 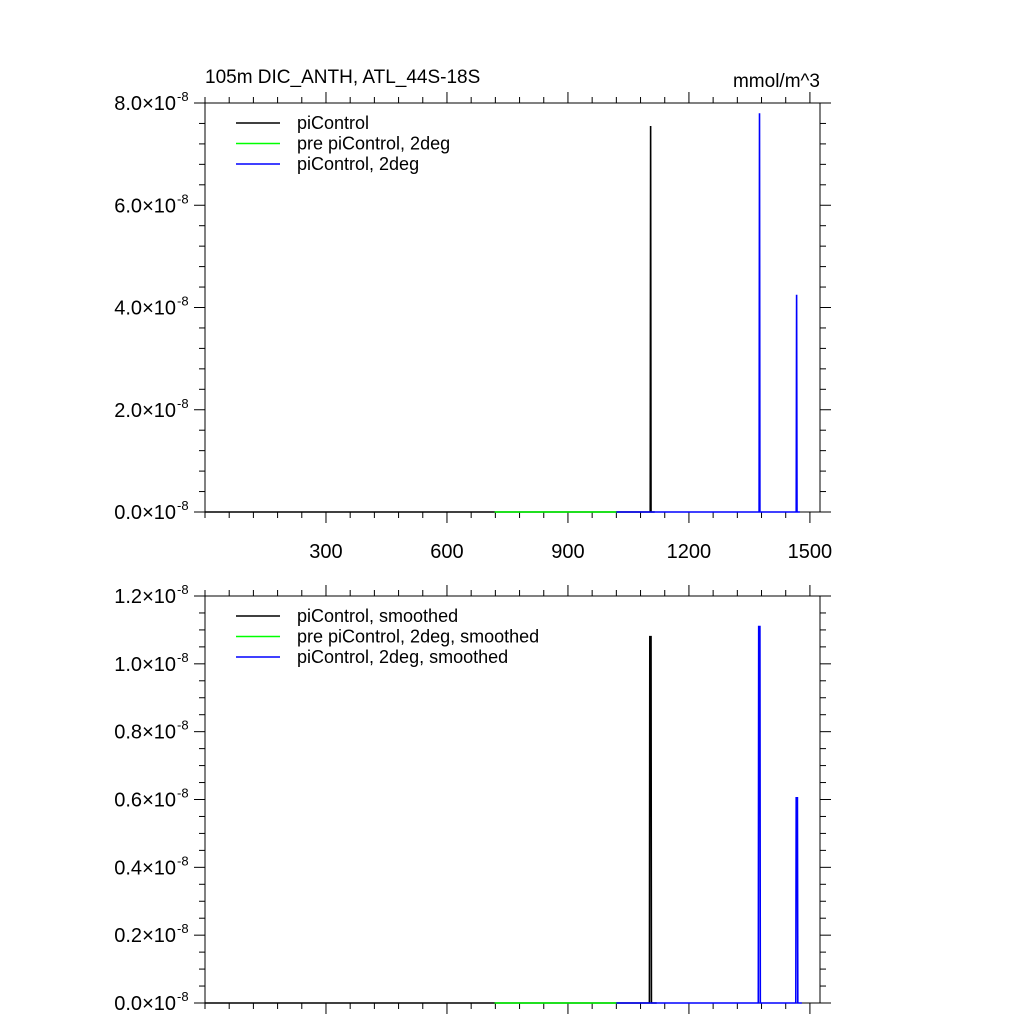 I want to click on y-tick-label: 2.0×10, so click(x=145, y=411).